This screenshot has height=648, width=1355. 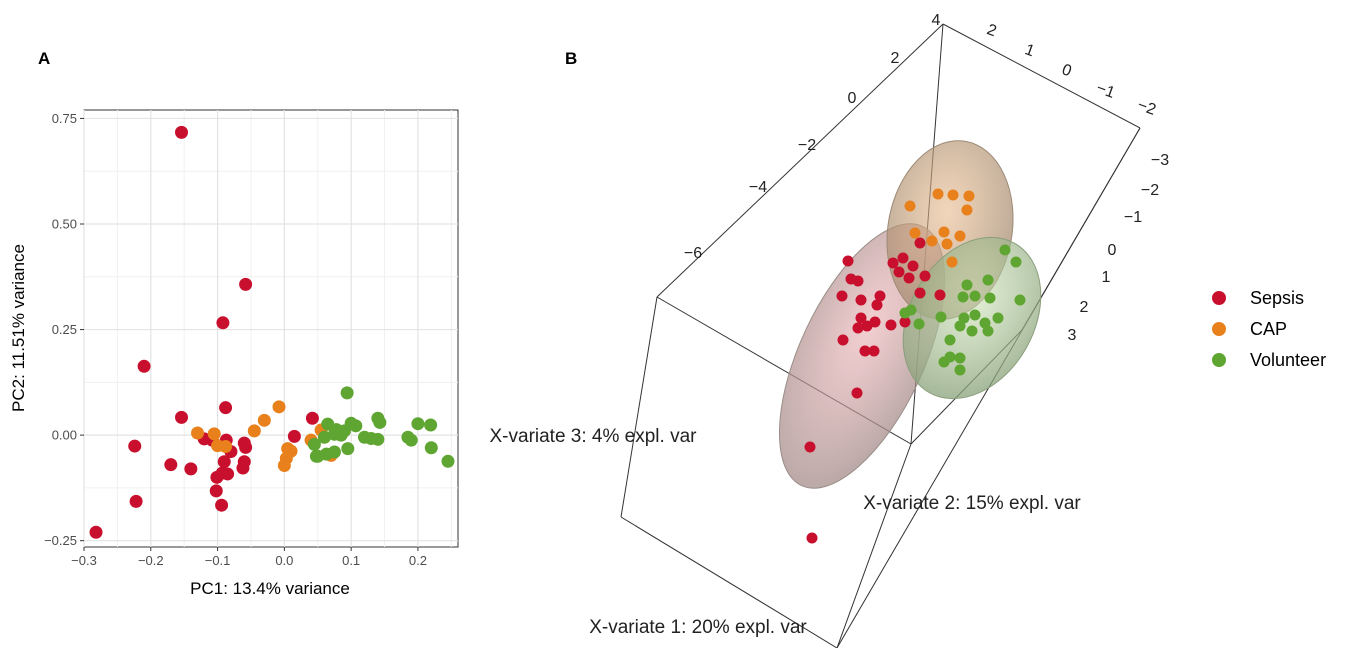 What do you see at coordinates (418, 560) in the screenshot?
I see `x-tick-label: 0.2` at bounding box center [418, 560].